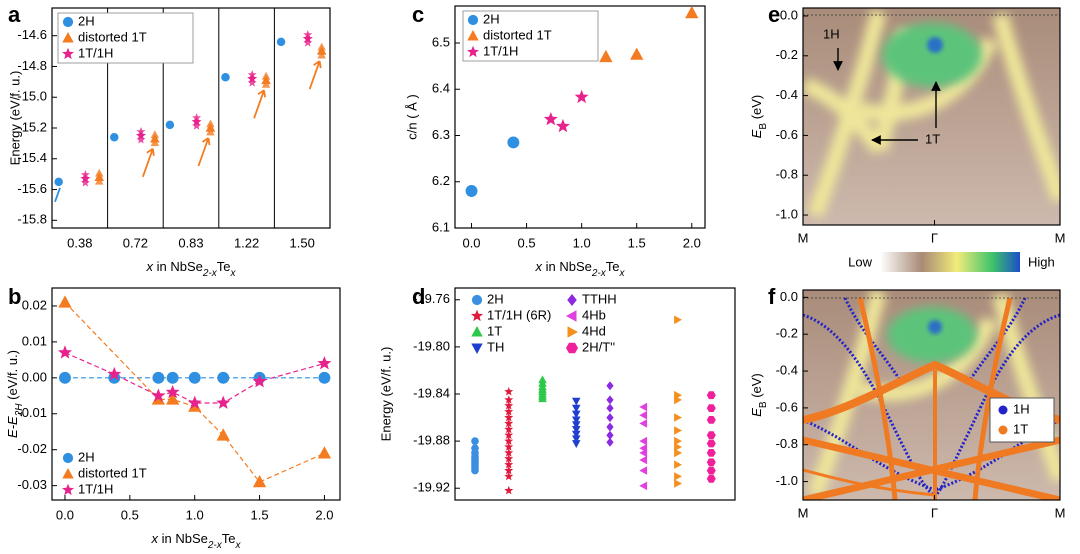  Describe the element at coordinates (772, 296) in the screenshot. I see `panel-label: f` at that location.